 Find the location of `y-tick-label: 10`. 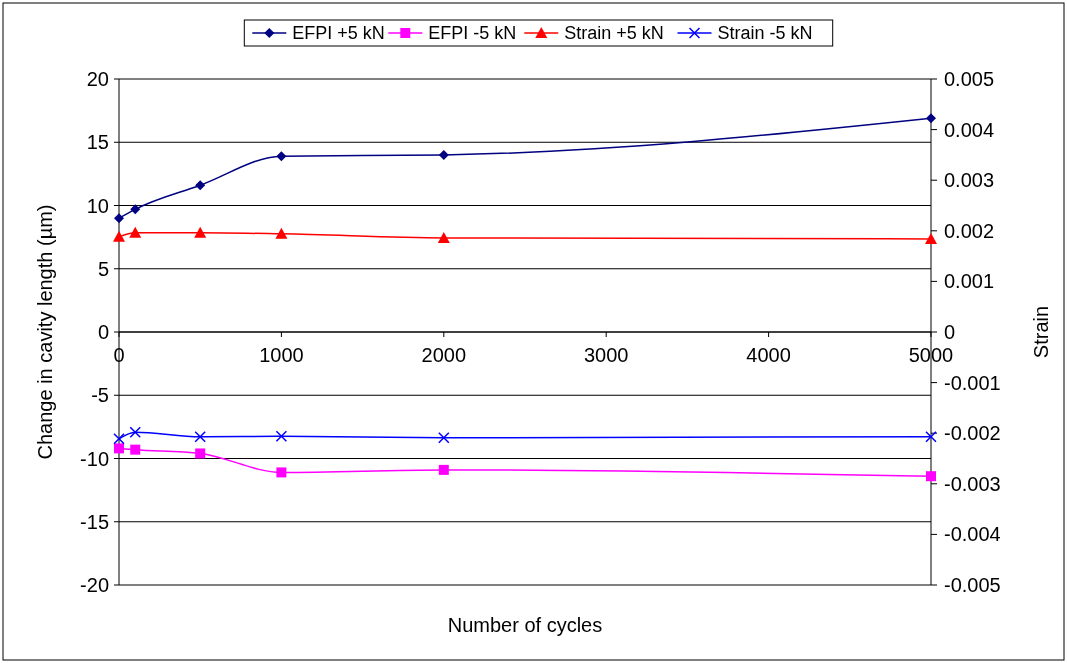

y-tick-label: 10 is located at coordinates (97, 205).